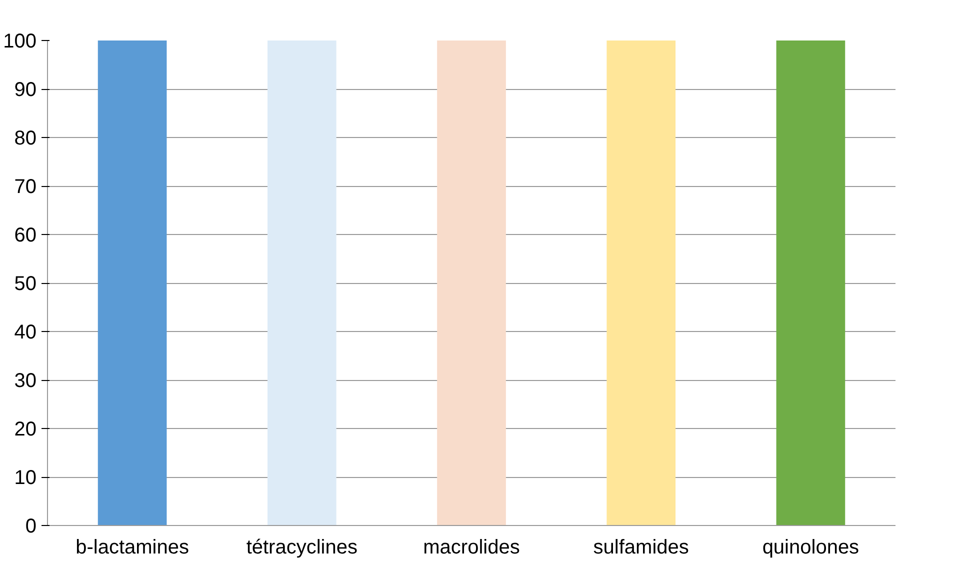 The image size is (955, 581). What do you see at coordinates (471, 547) in the screenshot?
I see `x-tick-label: macrolides` at bounding box center [471, 547].